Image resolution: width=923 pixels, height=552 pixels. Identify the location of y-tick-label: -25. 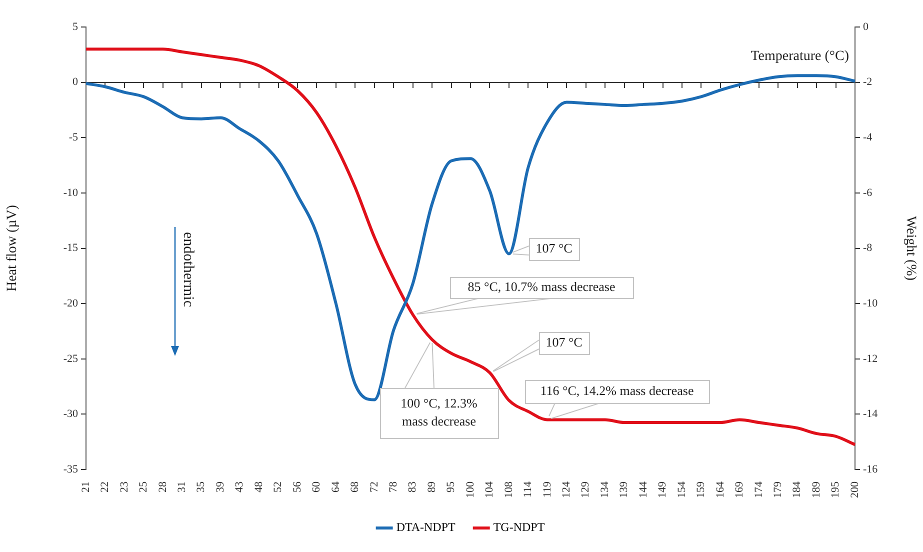
(70, 358).